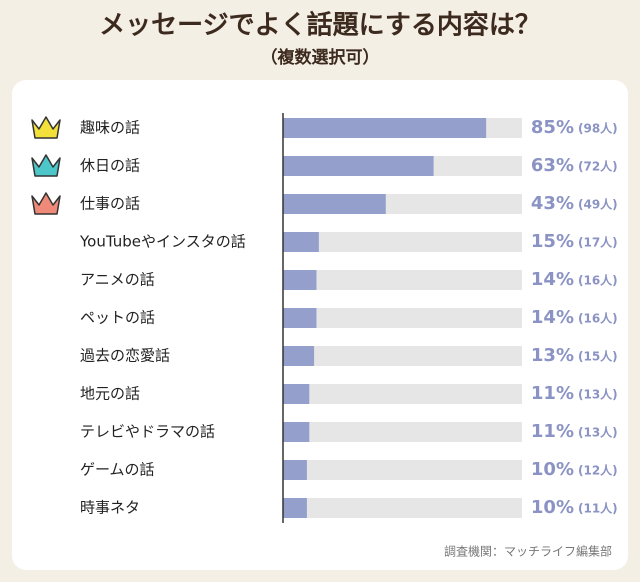 The width and height of the screenshot is (640, 582). Describe the element at coordinates (552, 203) in the screenshot. I see `value-label: 43%` at that location.